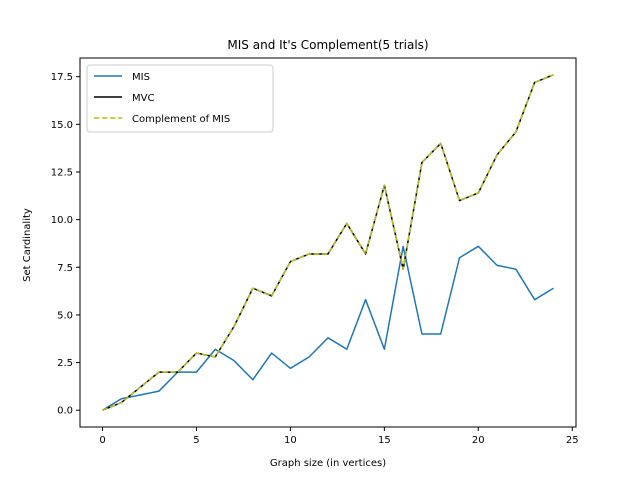 This screenshot has width=640, height=480. What do you see at coordinates (62, 77) in the screenshot?
I see `y-tick-label: 17.5` at bounding box center [62, 77].